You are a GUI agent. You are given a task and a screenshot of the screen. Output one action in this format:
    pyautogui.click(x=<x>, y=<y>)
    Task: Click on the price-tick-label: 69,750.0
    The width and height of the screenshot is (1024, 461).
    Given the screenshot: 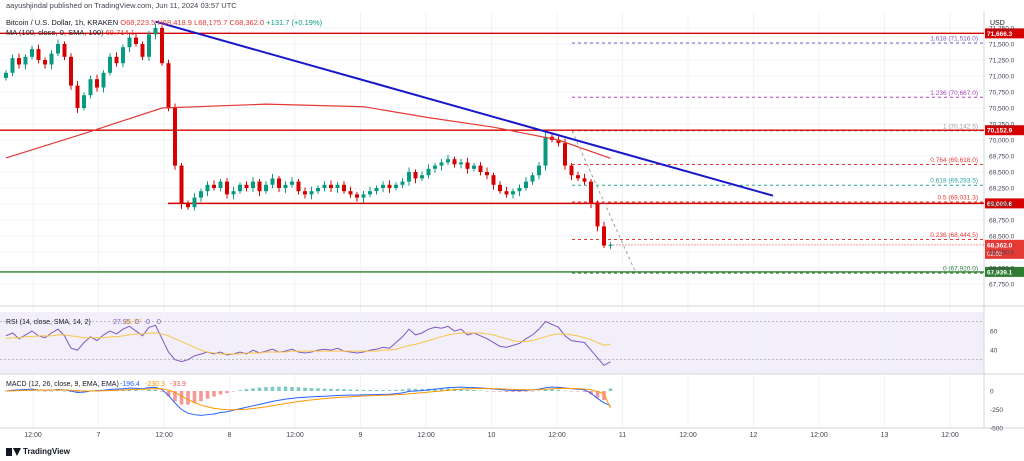 What is the action you would take?
    pyautogui.click(x=1002, y=157)
    